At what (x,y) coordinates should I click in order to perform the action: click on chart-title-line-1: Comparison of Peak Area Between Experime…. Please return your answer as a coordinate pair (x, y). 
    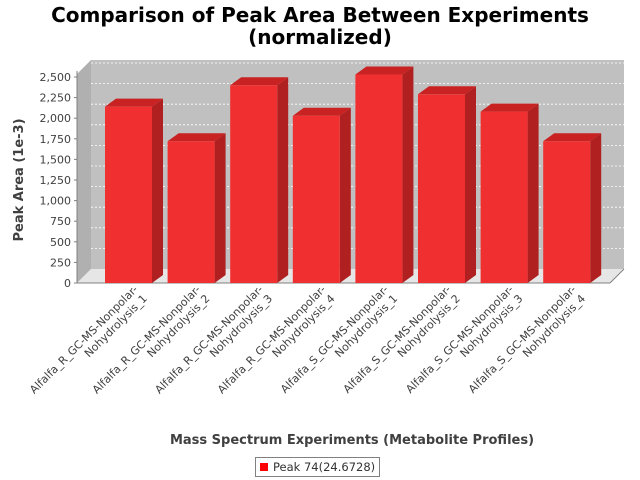
    Looking at the image, I should click on (320, 15).